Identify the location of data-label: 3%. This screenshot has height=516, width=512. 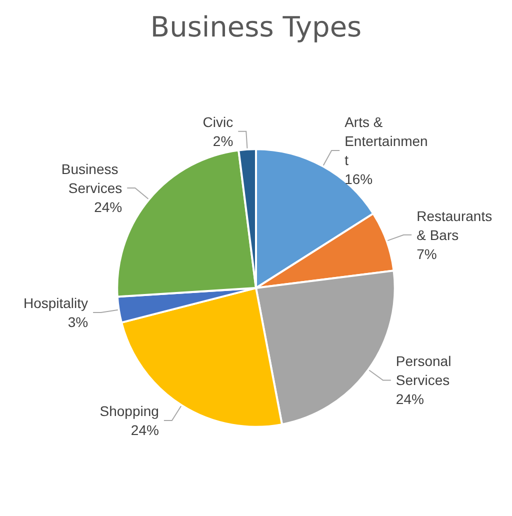
(78, 322).